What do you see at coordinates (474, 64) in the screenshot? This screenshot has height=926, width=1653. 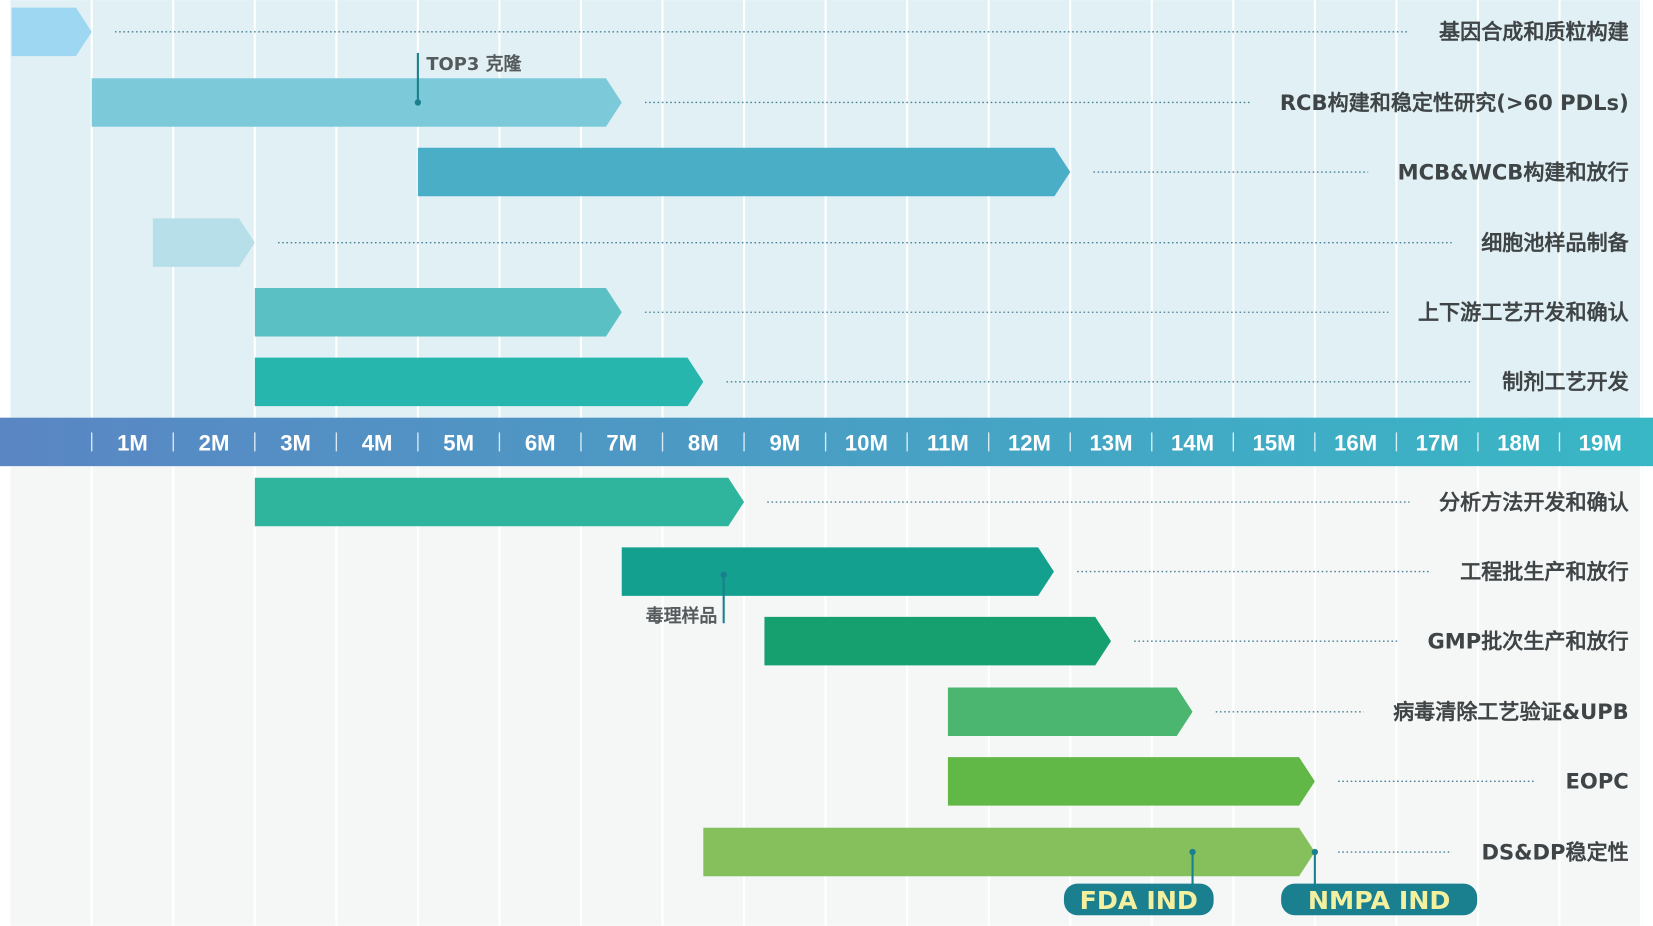 I see `annotation-label: TOP3 克隆` at bounding box center [474, 64].